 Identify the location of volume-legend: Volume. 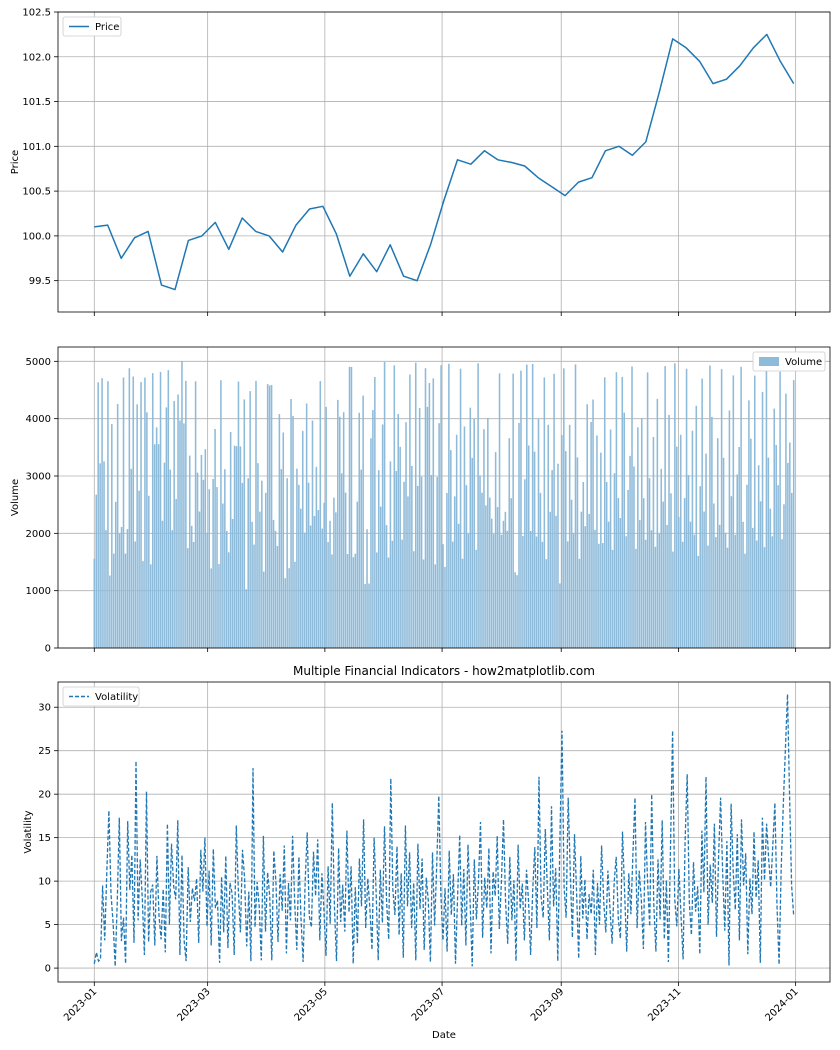
(789, 361).